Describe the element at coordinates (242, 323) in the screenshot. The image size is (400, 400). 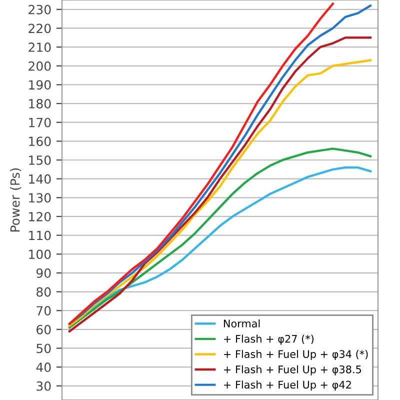
I see `legend-label: Normal` at that location.